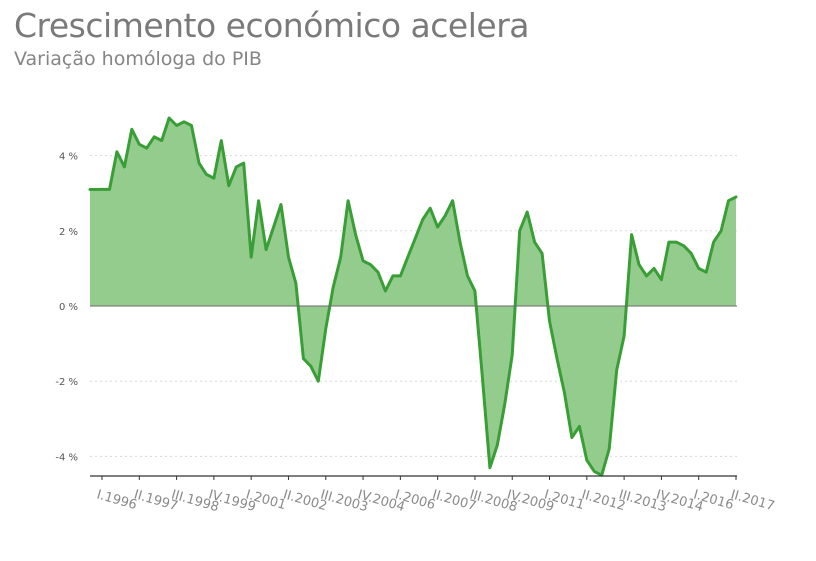  What do you see at coordinates (752, 500) in the screenshot?
I see `x-tick-label: II.2017` at bounding box center [752, 500].